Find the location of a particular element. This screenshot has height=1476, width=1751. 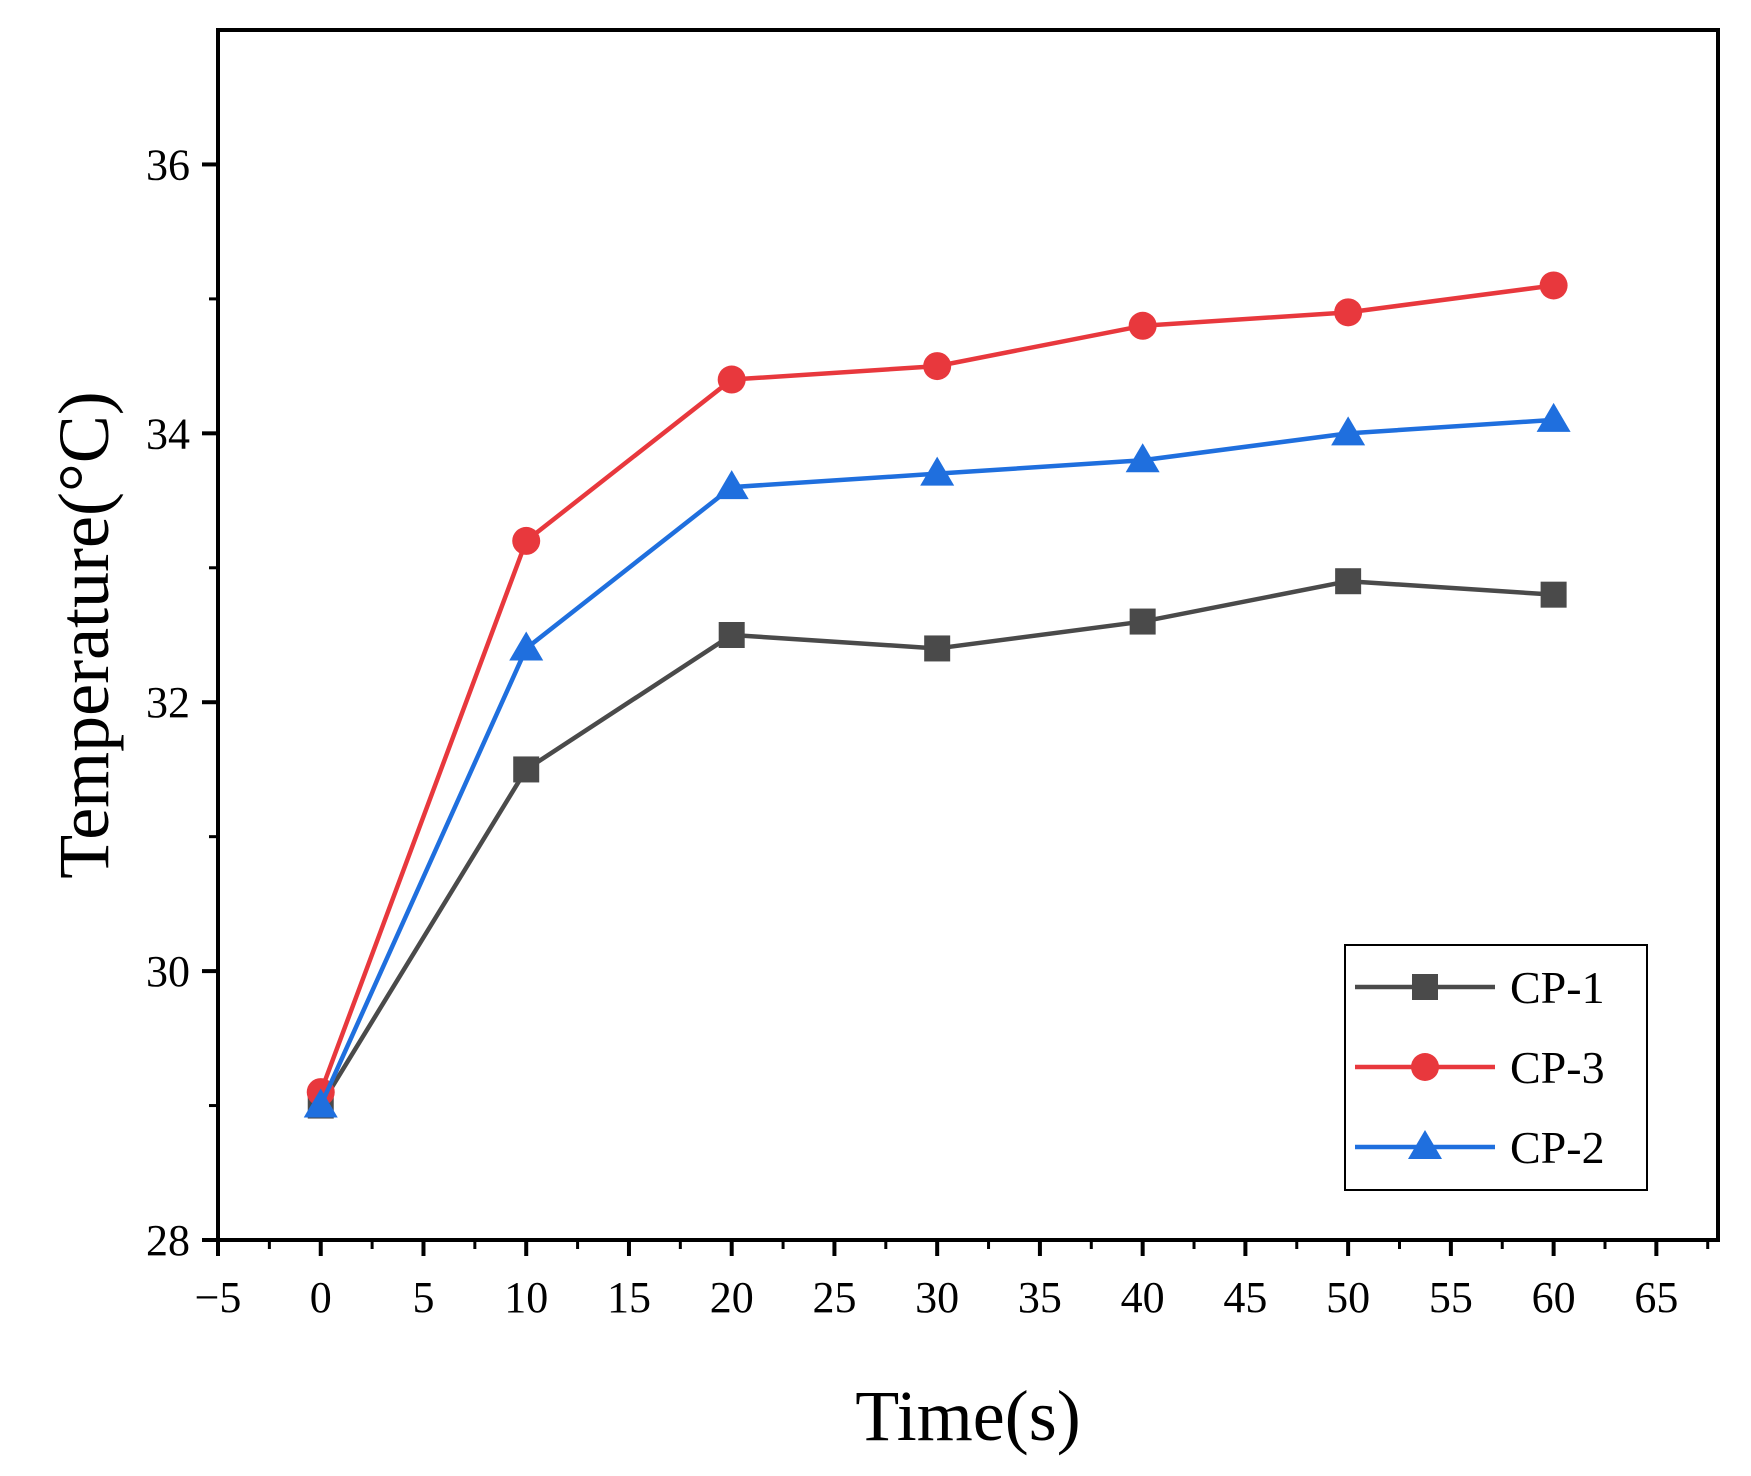

legend-item-cp-2: CP-2 is located at coordinates (1480, 1147).